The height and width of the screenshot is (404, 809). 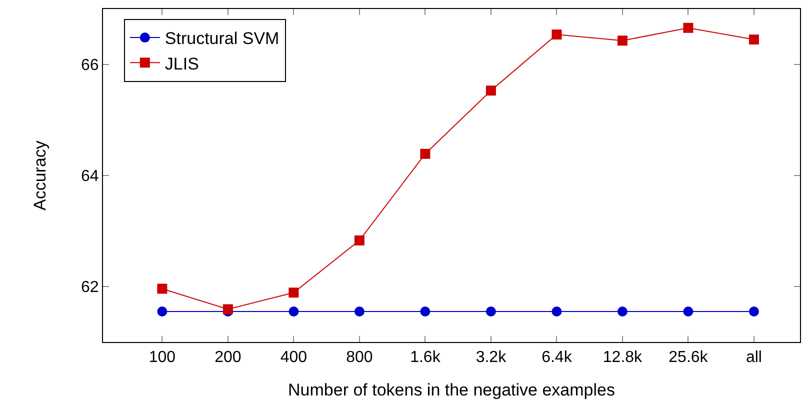 What do you see at coordinates (688, 357) in the screenshot?
I see `x-tick-label: 25.6k` at bounding box center [688, 357].